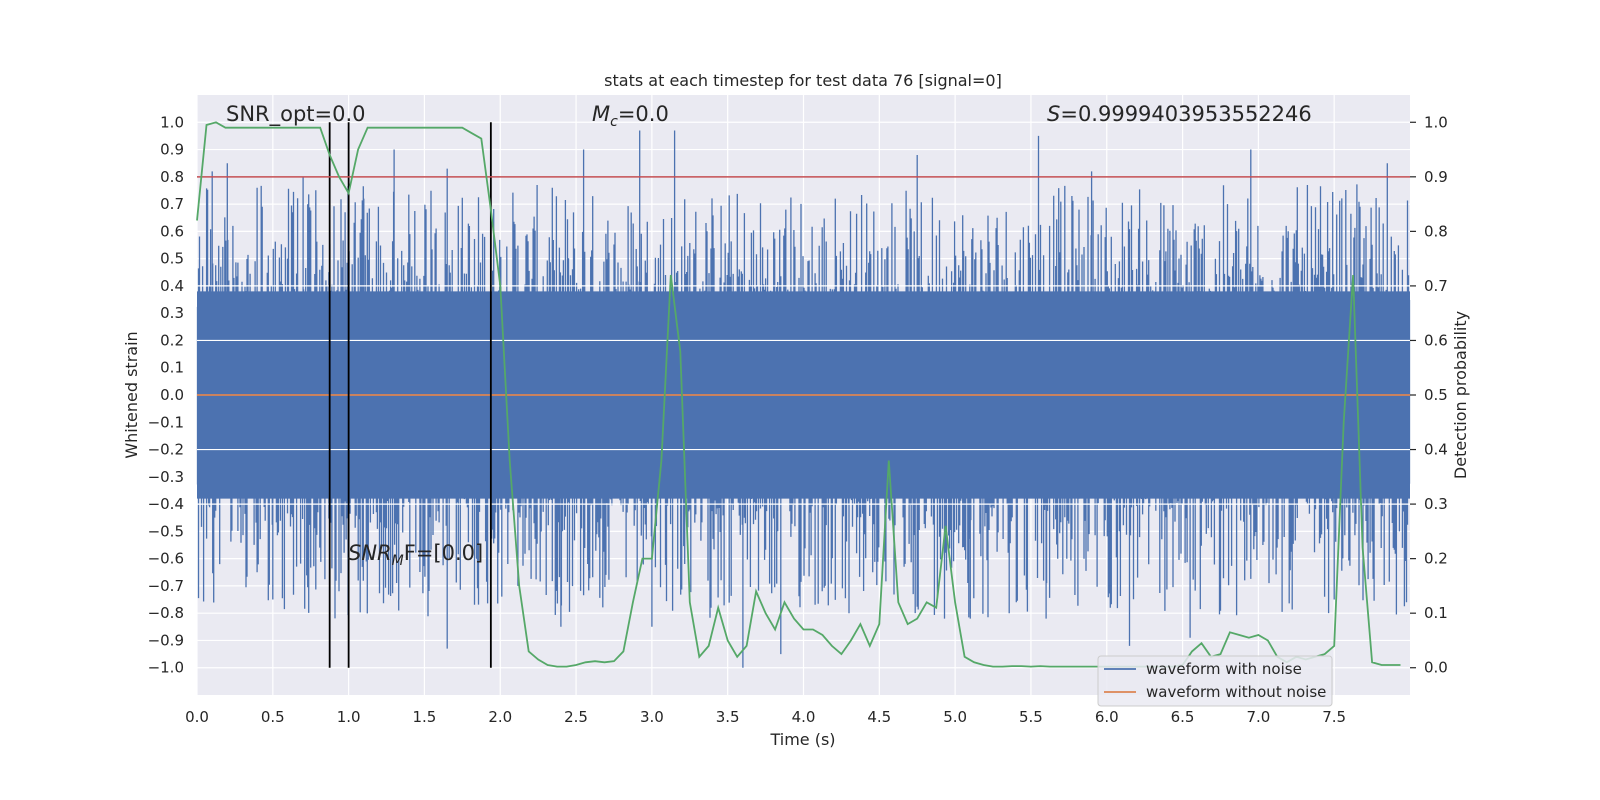  I want to click on y2-tick-label: 0.3, so click(1436, 504).